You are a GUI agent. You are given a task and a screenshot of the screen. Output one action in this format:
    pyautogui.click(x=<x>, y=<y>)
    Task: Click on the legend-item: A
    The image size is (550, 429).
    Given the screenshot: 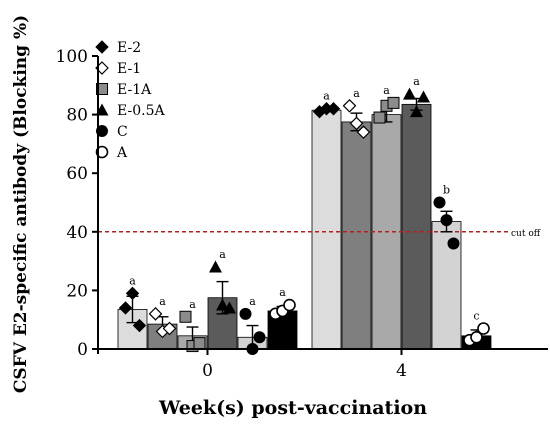 What is the action you would take?
    pyautogui.click(x=111, y=153)
    